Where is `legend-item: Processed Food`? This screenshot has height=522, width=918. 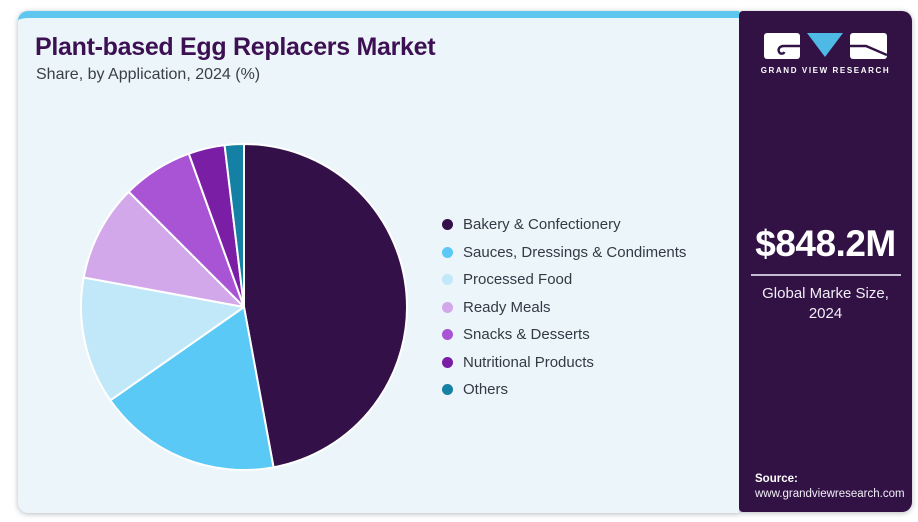
legend-item: Processed Food is located at coordinates (564, 279).